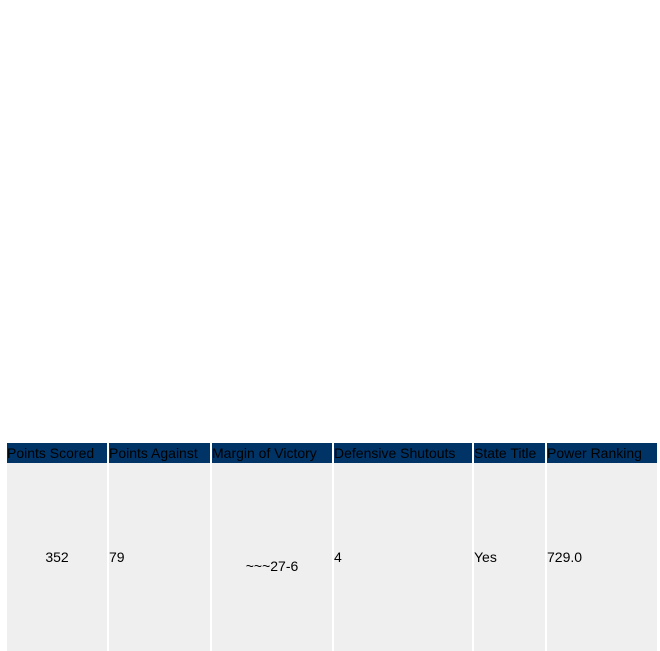 This screenshot has height=651, width=660. I want to click on cell-power-ranking: 729.0, so click(602, 557).